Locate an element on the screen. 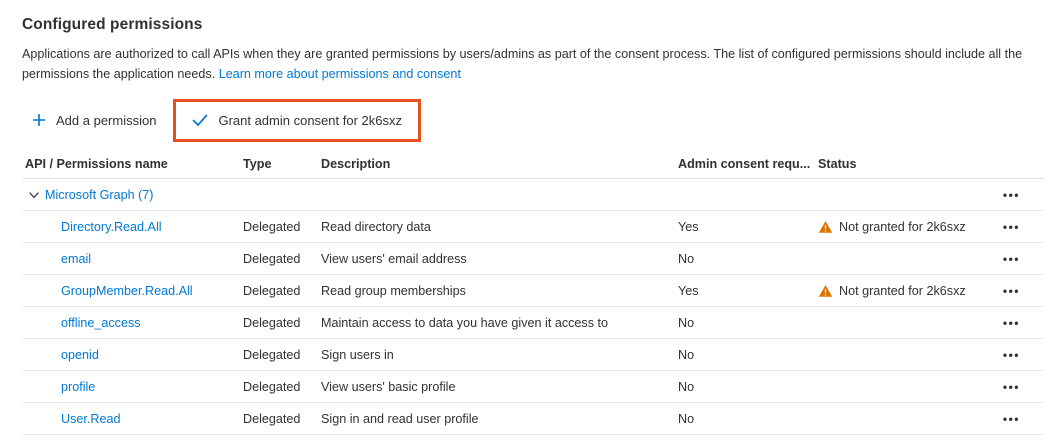 This screenshot has width=1060, height=444. add-permission-label: Add a permission is located at coordinates (106, 120).